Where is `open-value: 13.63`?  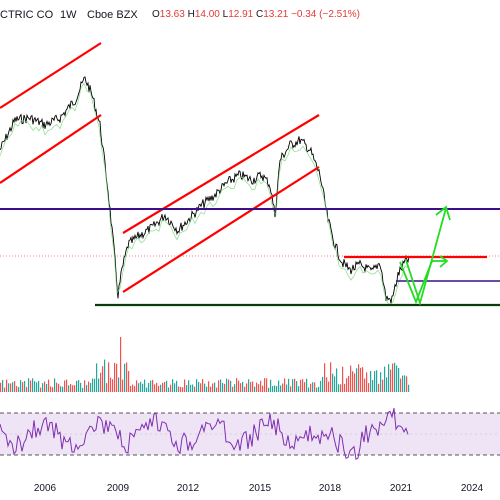 open-value: 13.63 is located at coordinates (172, 14).